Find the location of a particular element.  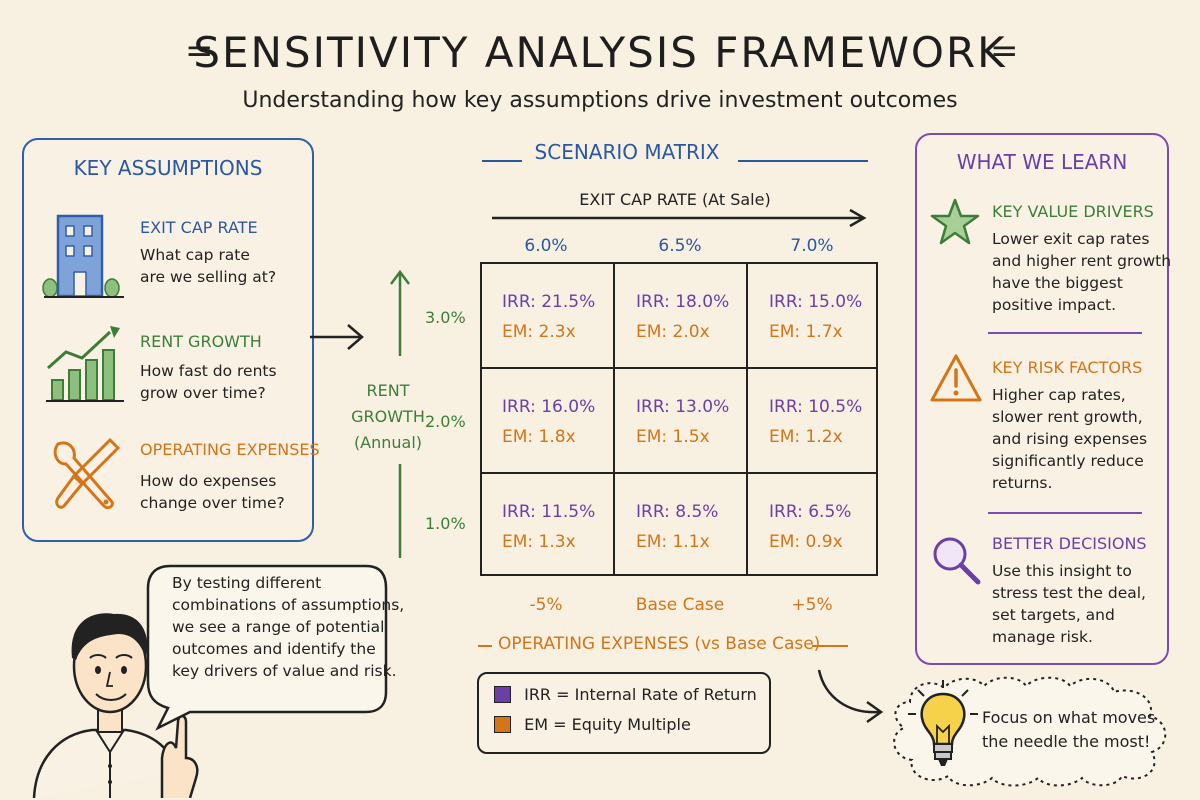

speech-line: key drivers of value and risk. is located at coordinates (284, 671).